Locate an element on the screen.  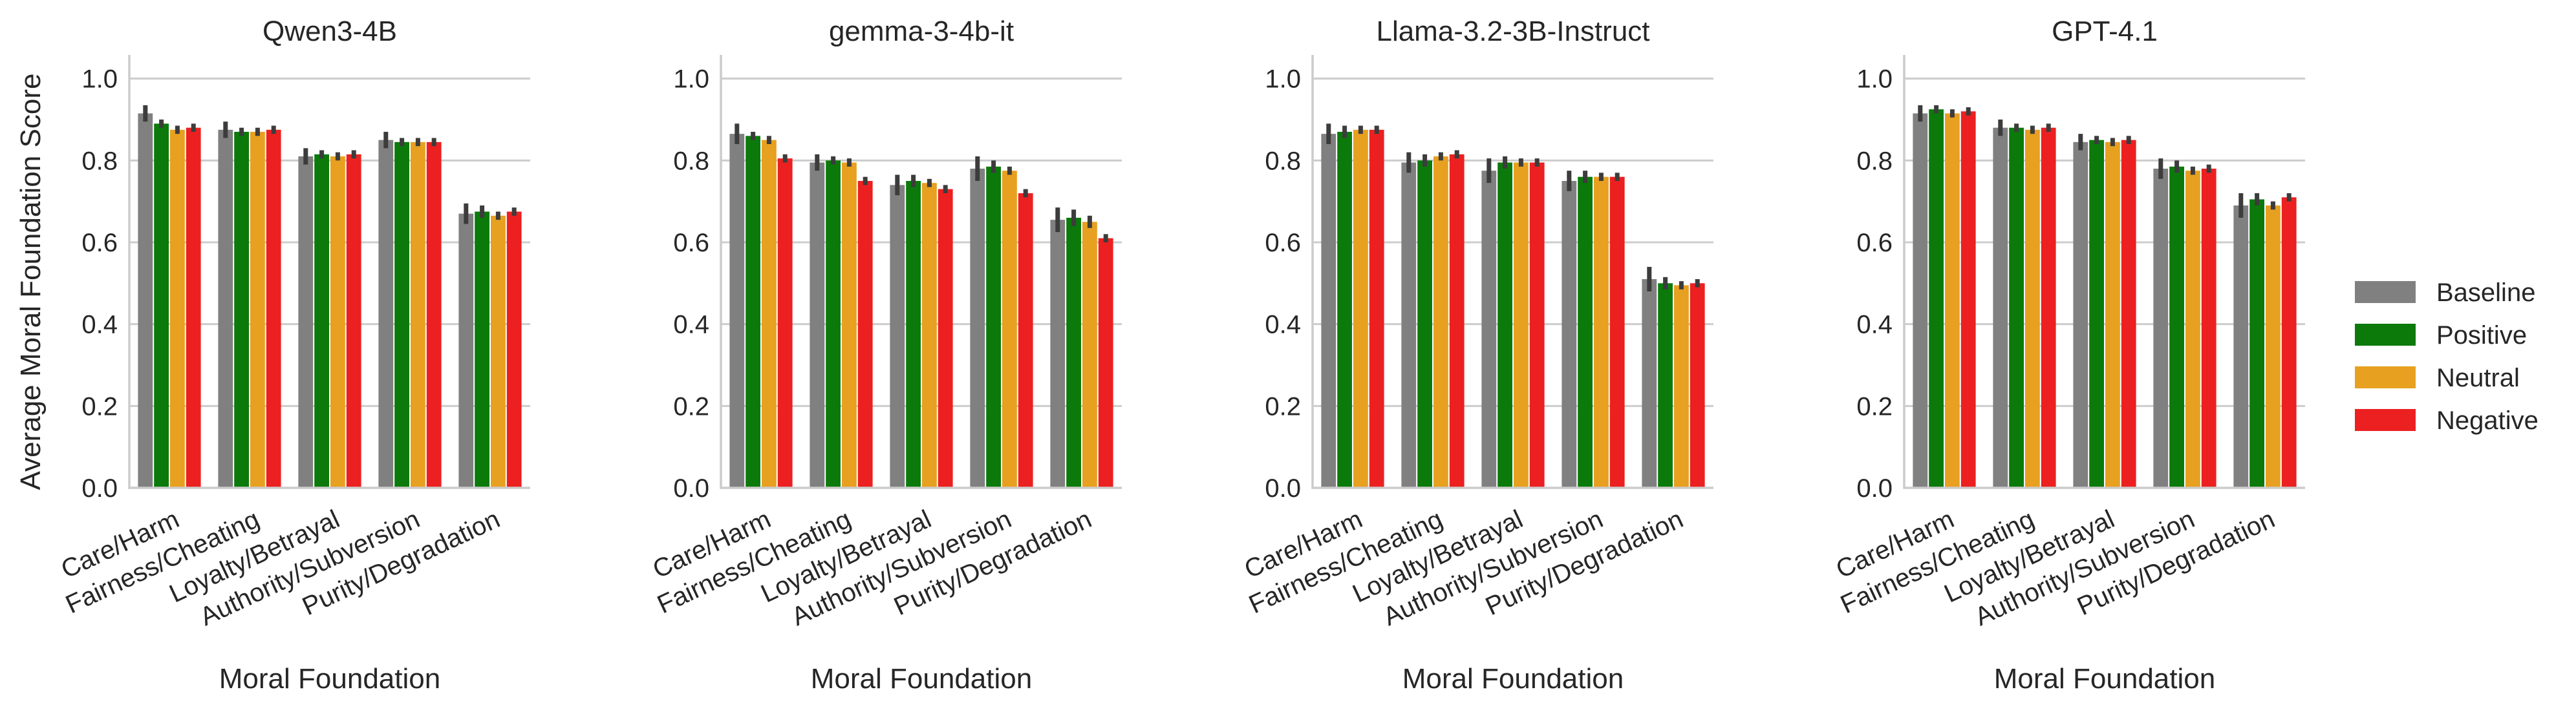
panel-title: Llama-3.2-3B-Instruct is located at coordinates (1512, 31).